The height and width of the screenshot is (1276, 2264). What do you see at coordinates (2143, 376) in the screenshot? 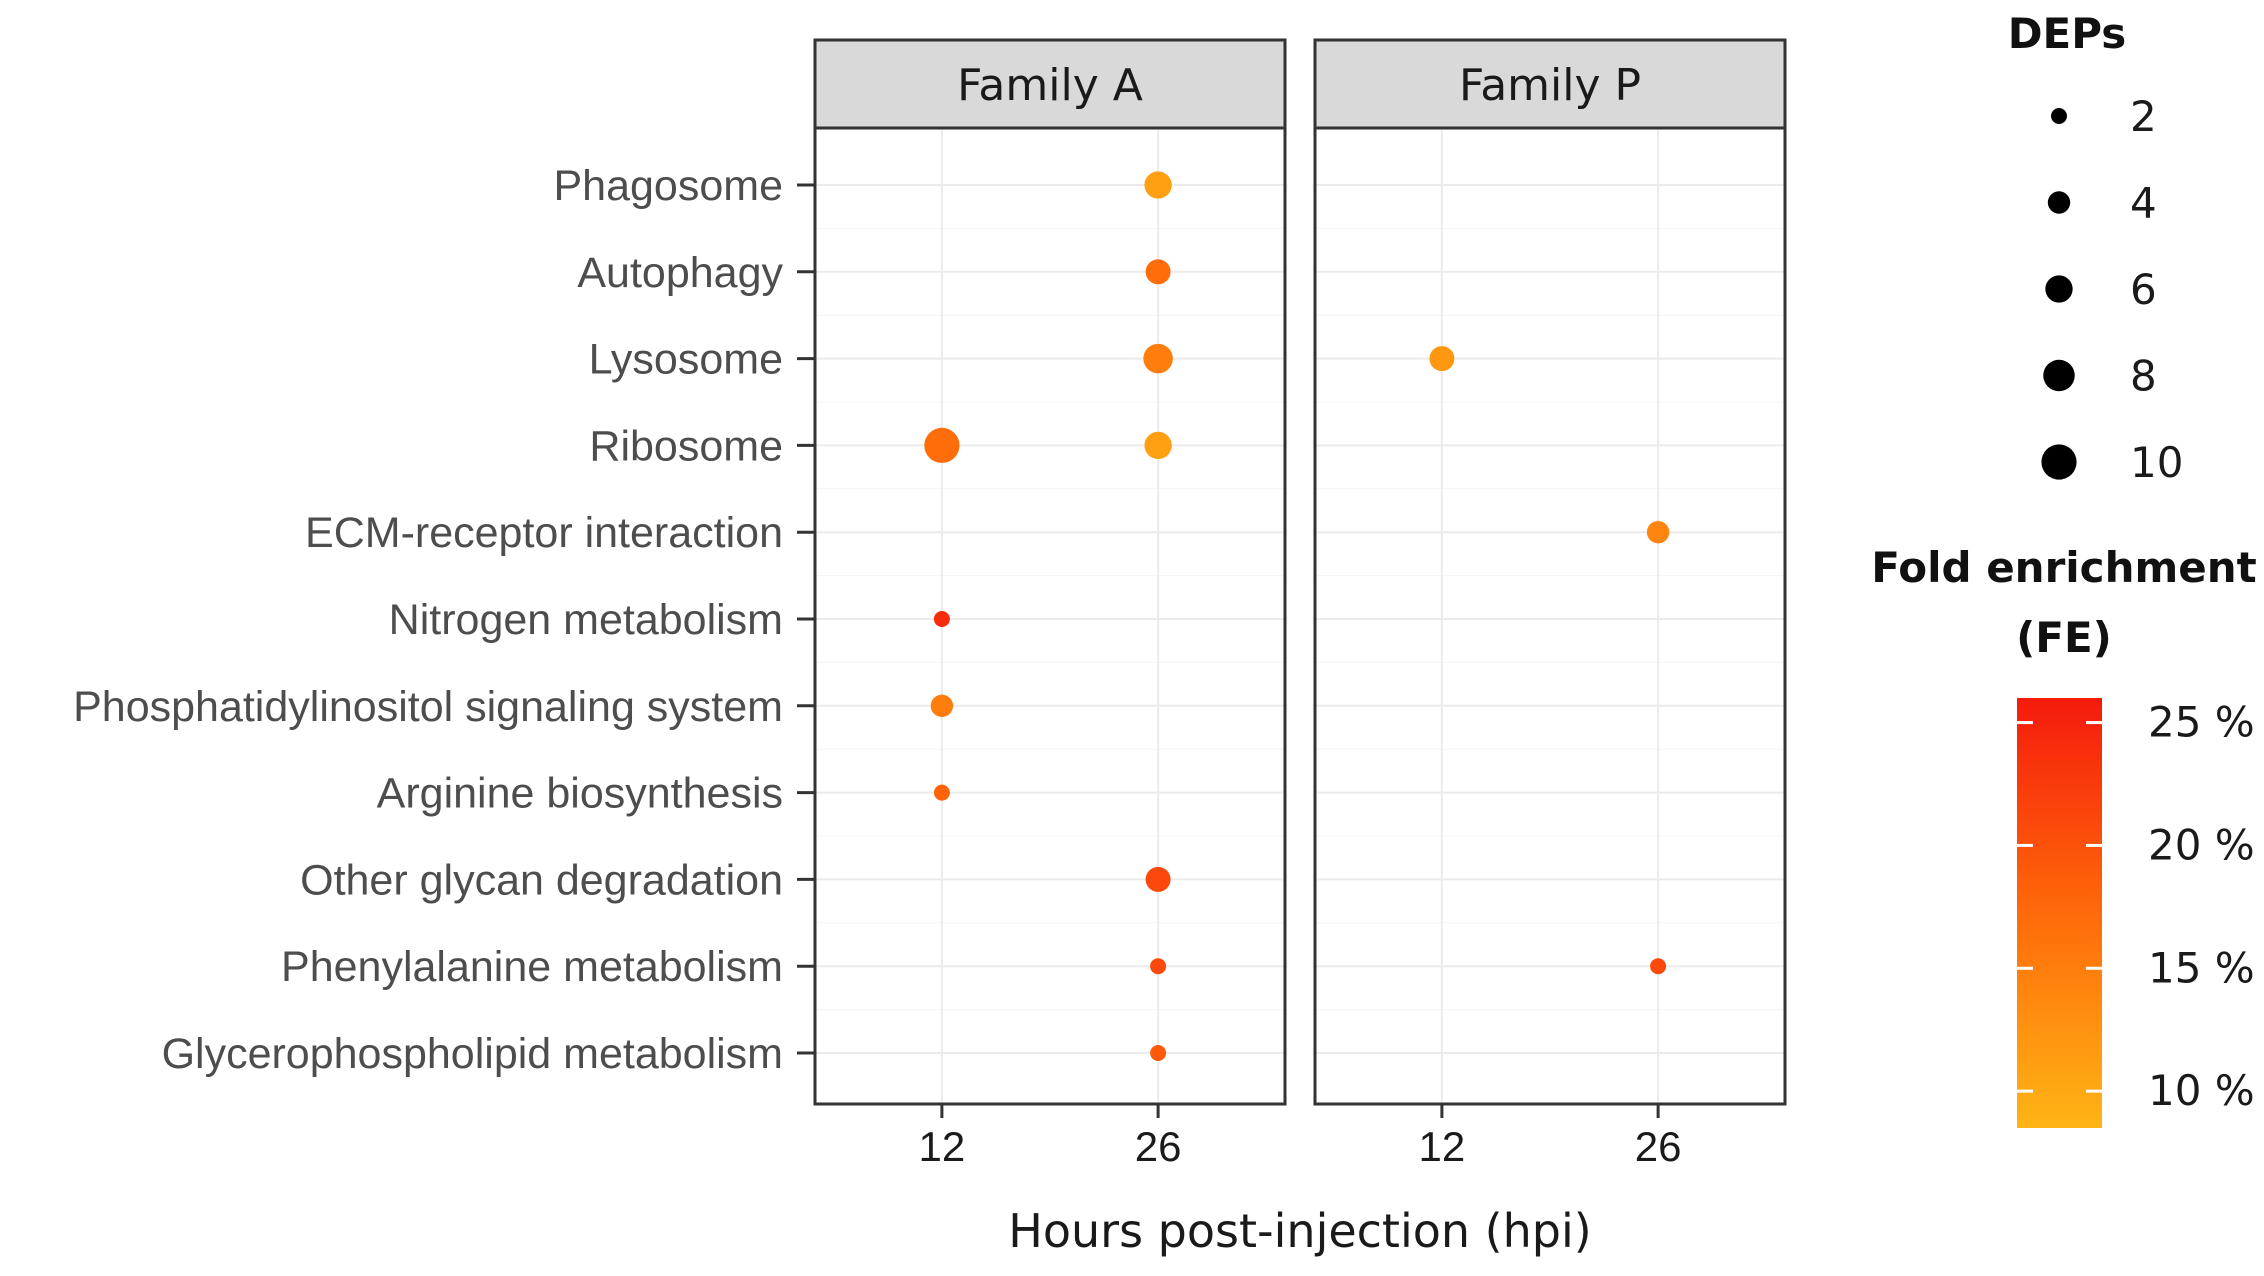
I see `size-legend-label: 8` at bounding box center [2143, 376].